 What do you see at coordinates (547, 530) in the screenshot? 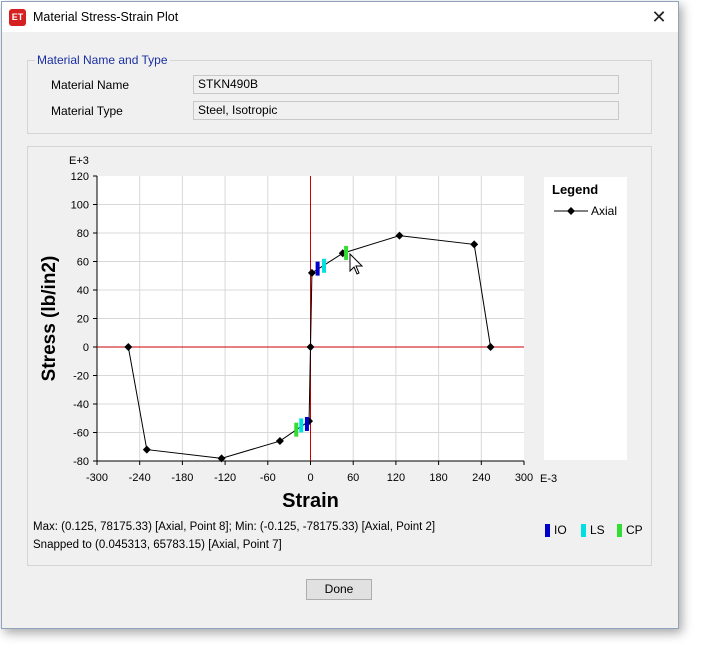
I see `io-swatch` at bounding box center [547, 530].